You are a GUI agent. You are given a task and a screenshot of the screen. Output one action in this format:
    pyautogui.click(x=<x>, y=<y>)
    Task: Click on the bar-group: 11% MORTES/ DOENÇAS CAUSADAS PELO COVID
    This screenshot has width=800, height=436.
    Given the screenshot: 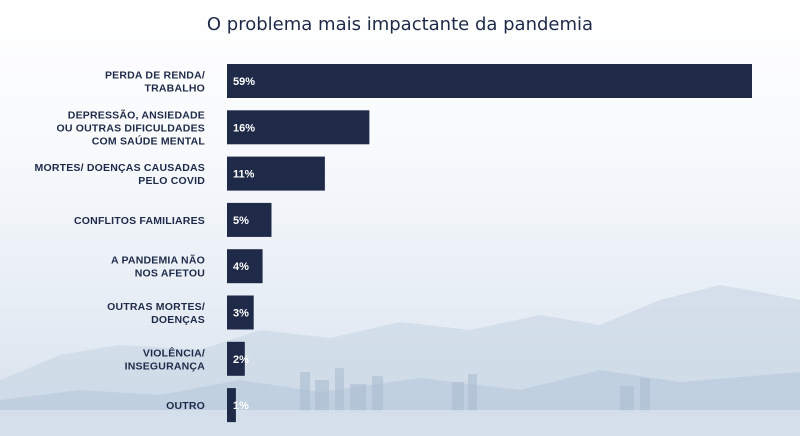 What is the action you would take?
    pyautogui.click(x=180, y=173)
    